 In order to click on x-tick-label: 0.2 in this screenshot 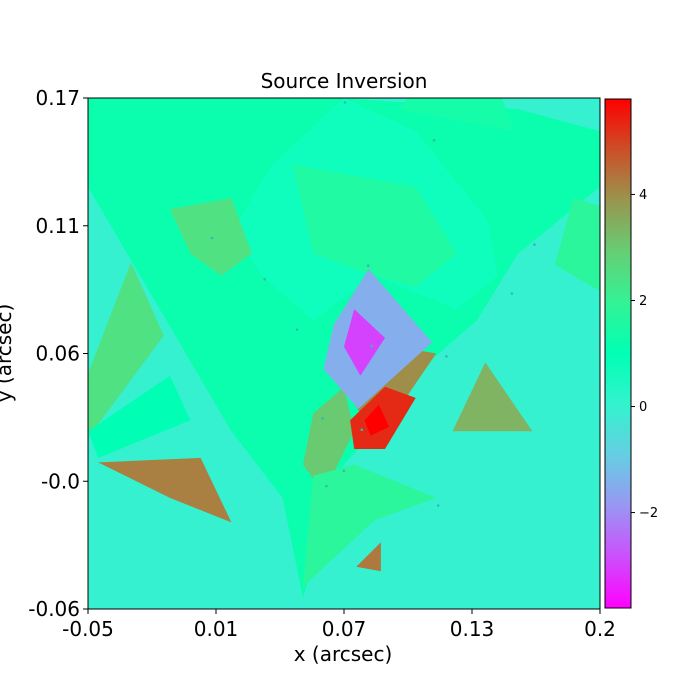, I will do `click(600, 629)`.